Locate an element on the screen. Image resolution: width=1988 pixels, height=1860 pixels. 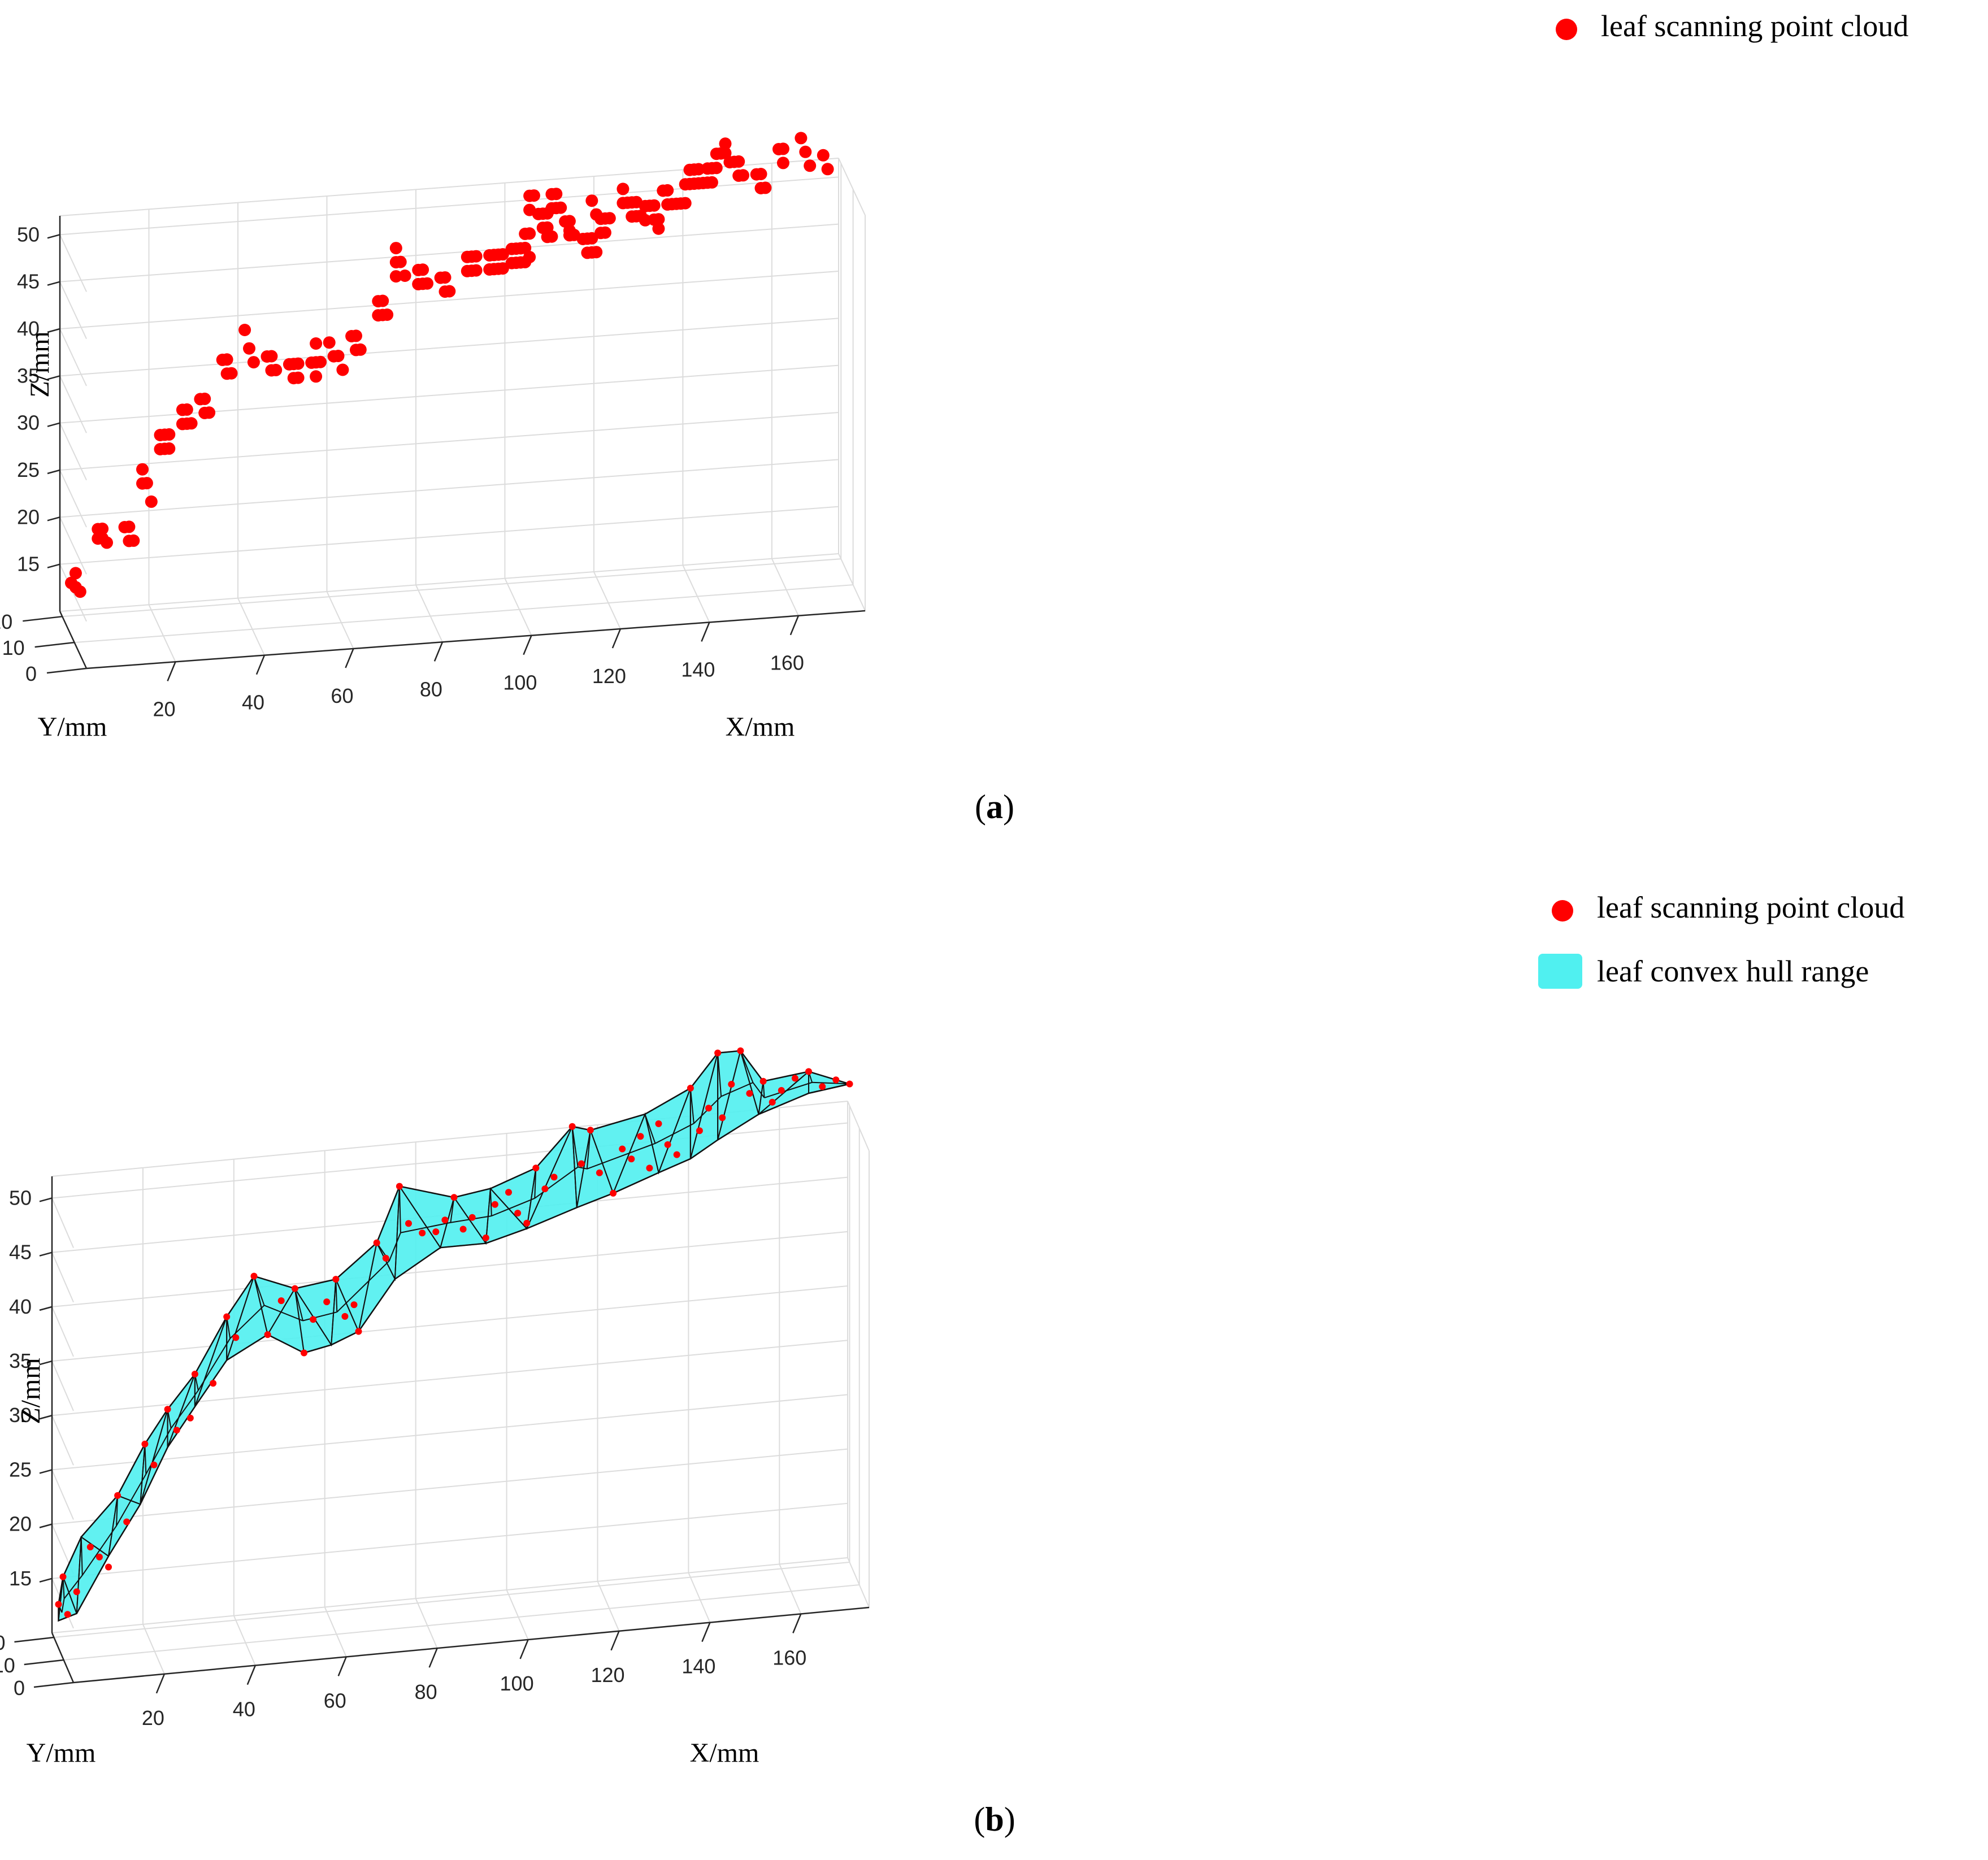
panel-b-xtick-label-5: 120 is located at coordinates (607, 1675).